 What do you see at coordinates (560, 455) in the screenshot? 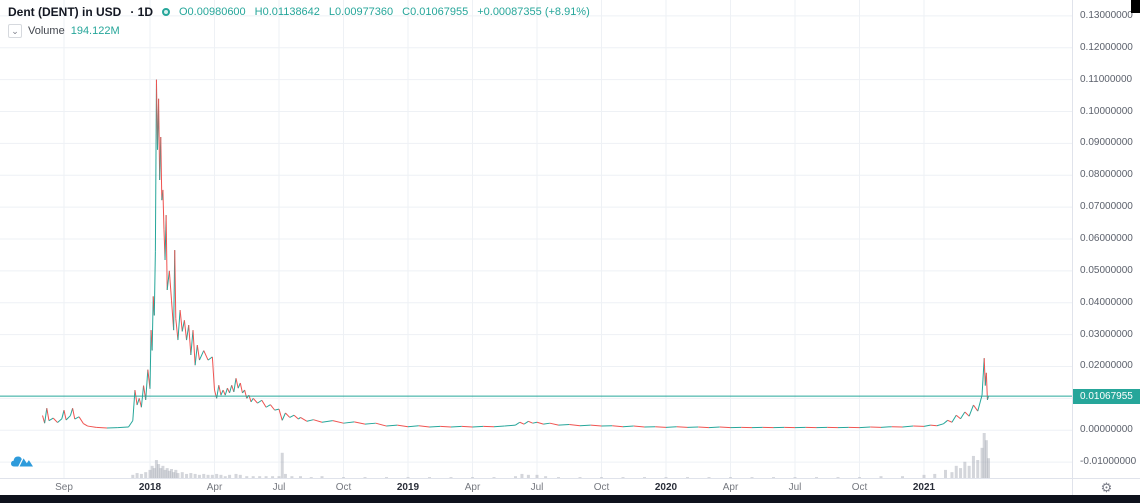
I see `volume-series` at bounding box center [560, 455].